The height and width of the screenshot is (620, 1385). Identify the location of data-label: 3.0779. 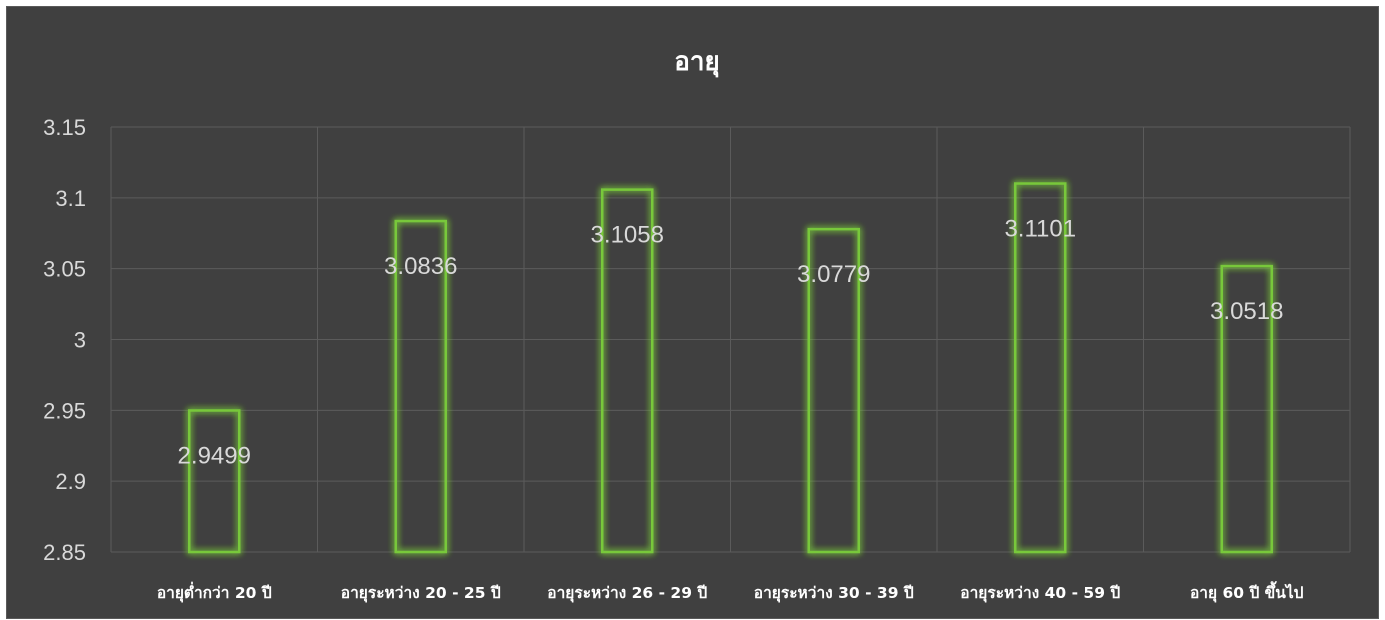
(833, 274).